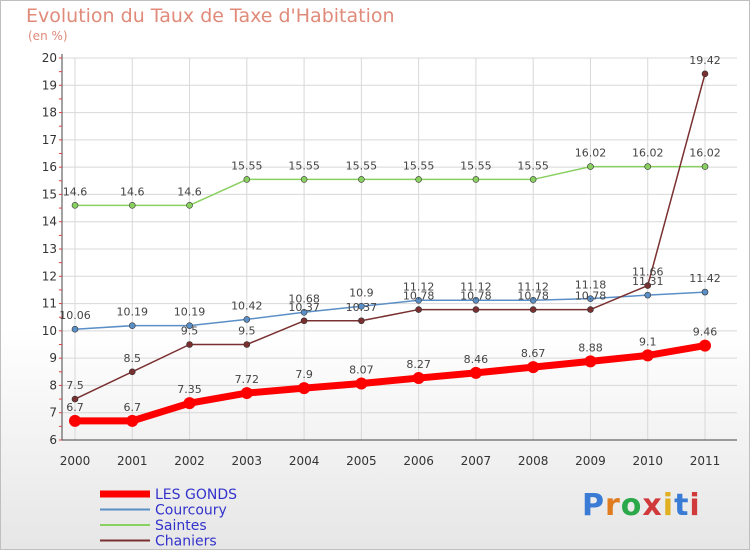 Image resolution: width=750 pixels, height=550 pixels. I want to click on y-tick-label: 6, so click(53, 440).